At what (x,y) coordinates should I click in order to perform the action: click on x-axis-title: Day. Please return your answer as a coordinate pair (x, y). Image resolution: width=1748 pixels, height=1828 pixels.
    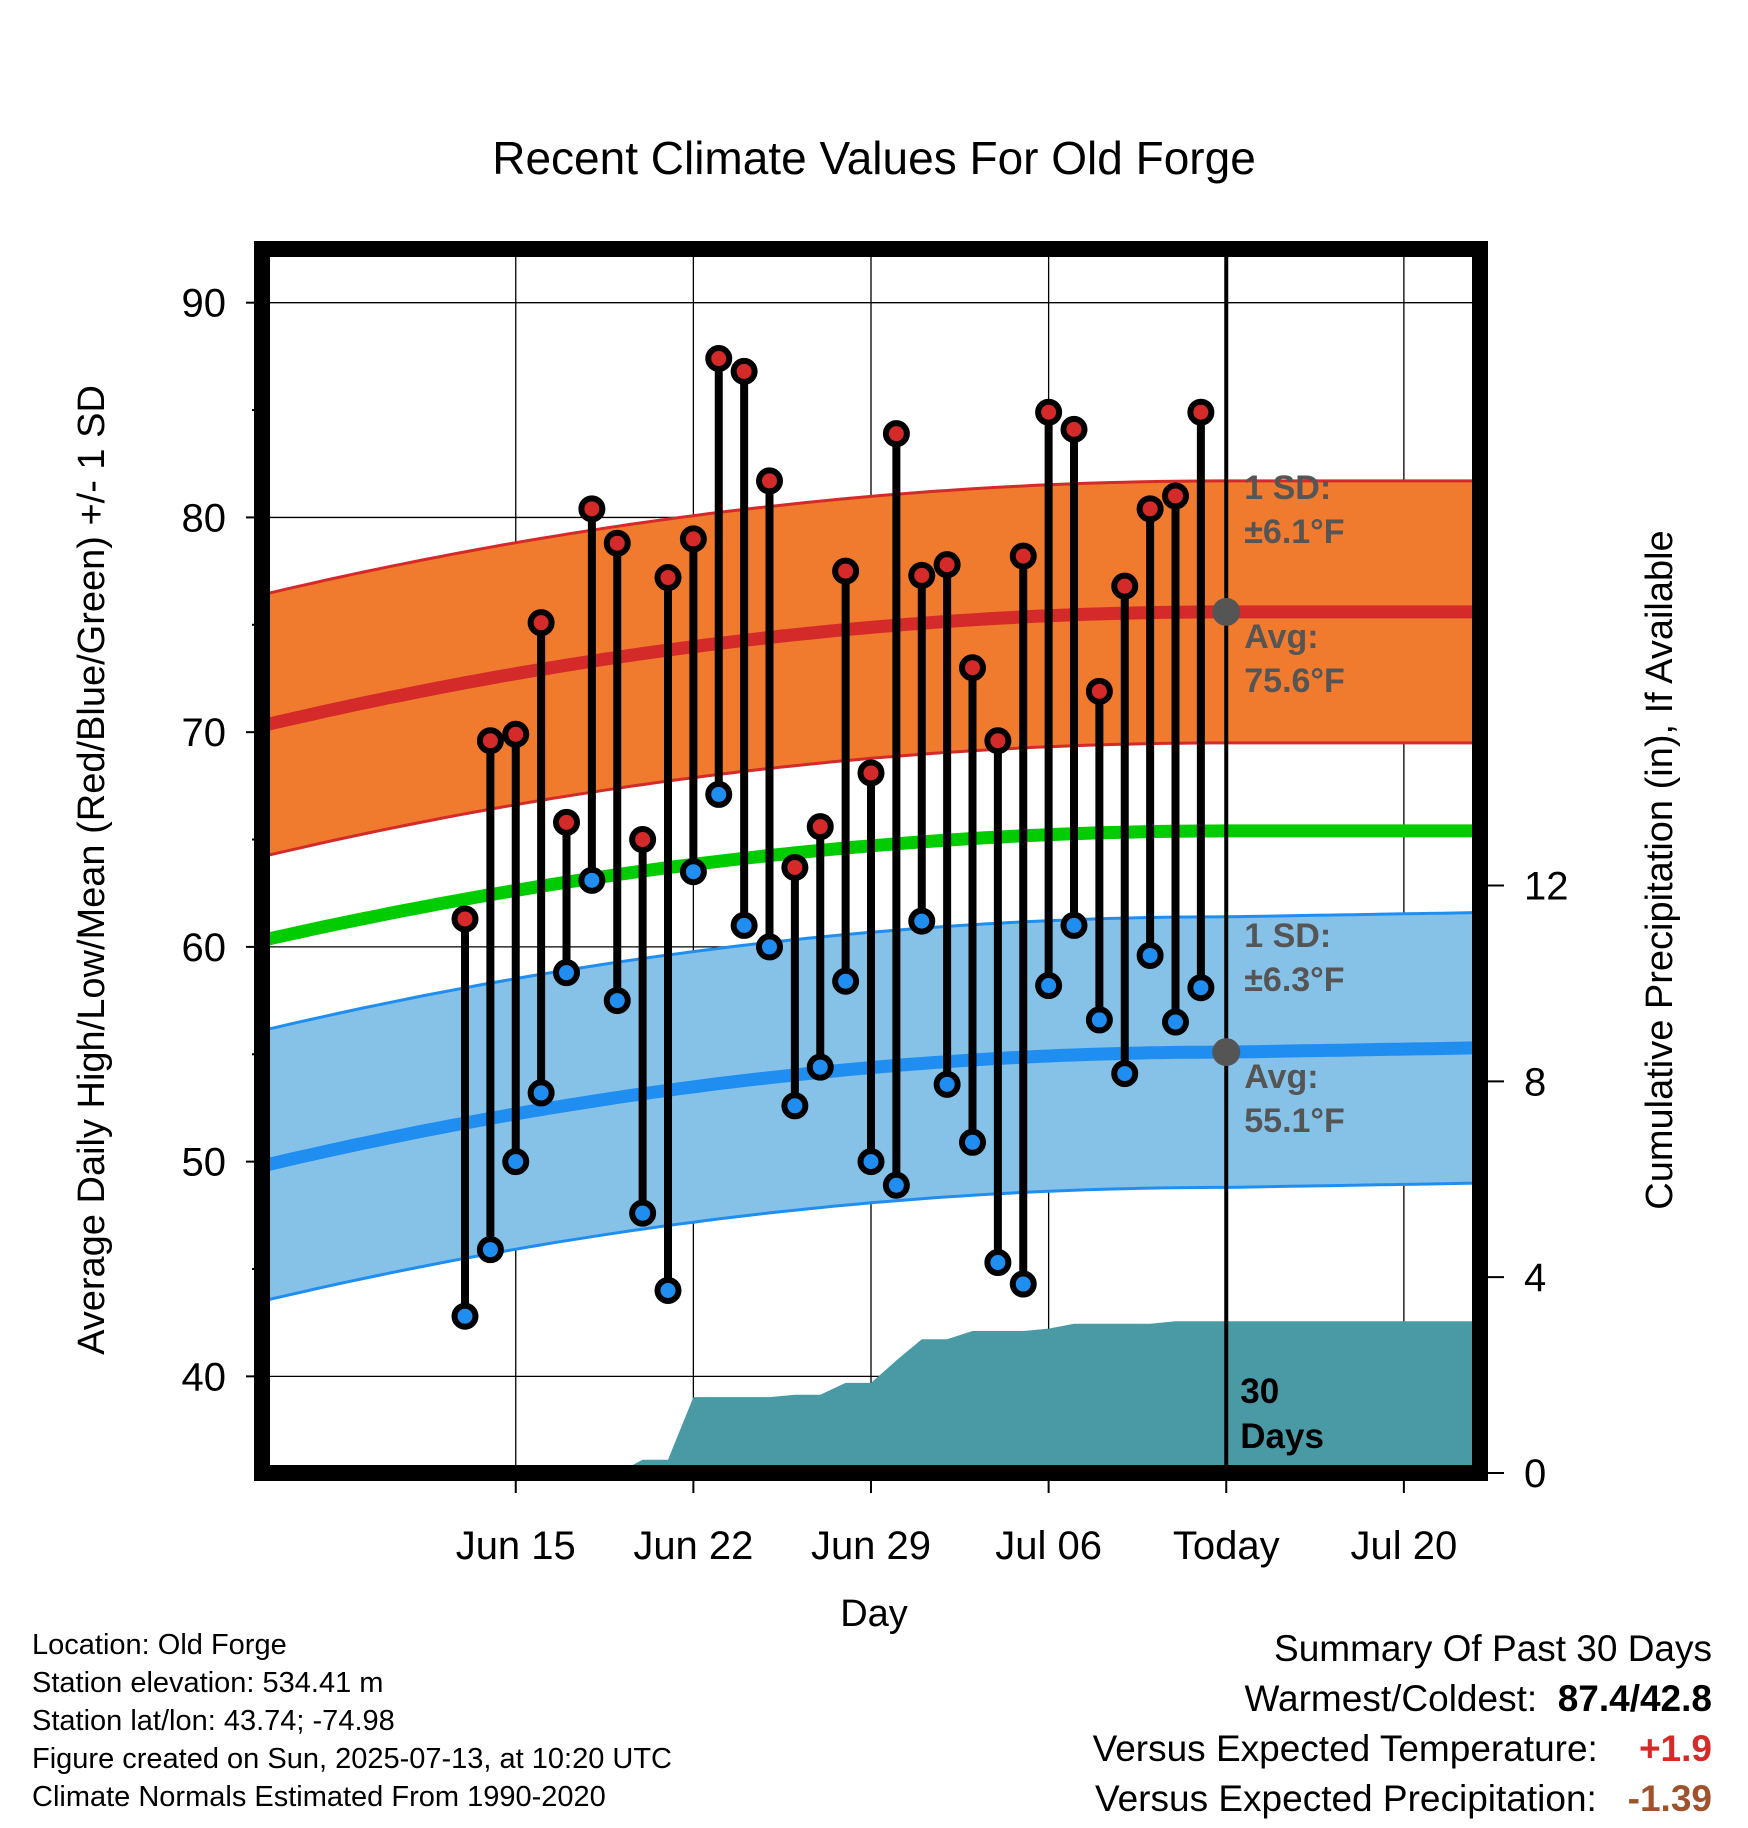
    Looking at the image, I should click on (874, 1614).